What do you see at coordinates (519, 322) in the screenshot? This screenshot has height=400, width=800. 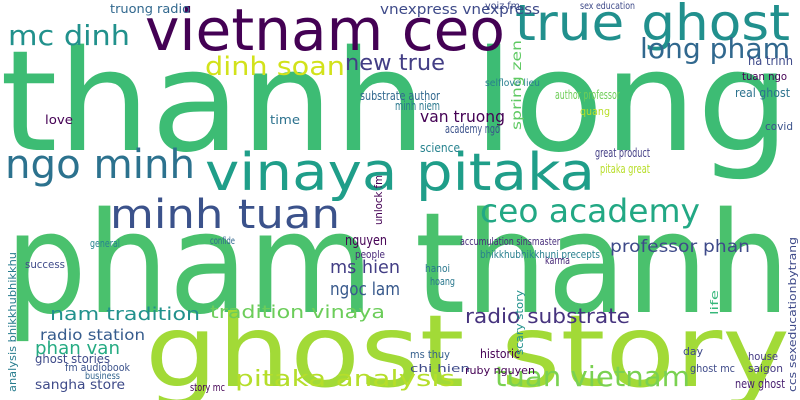 I see `word: scary story` at bounding box center [519, 322].